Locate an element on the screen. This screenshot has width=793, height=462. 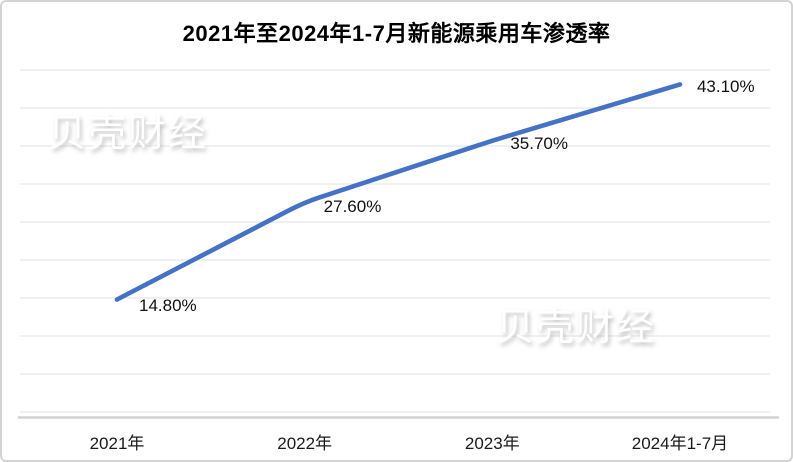
x-axis-label: 2024年1-7月 is located at coordinates (680, 443).